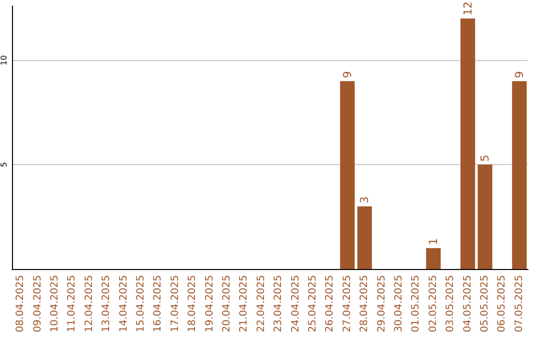 Image resolution: width=540 pixels, height=340 pixels. What do you see at coordinates (502, 303) in the screenshot?
I see `x-tick-label: 06.05.2025` at bounding box center [502, 303].